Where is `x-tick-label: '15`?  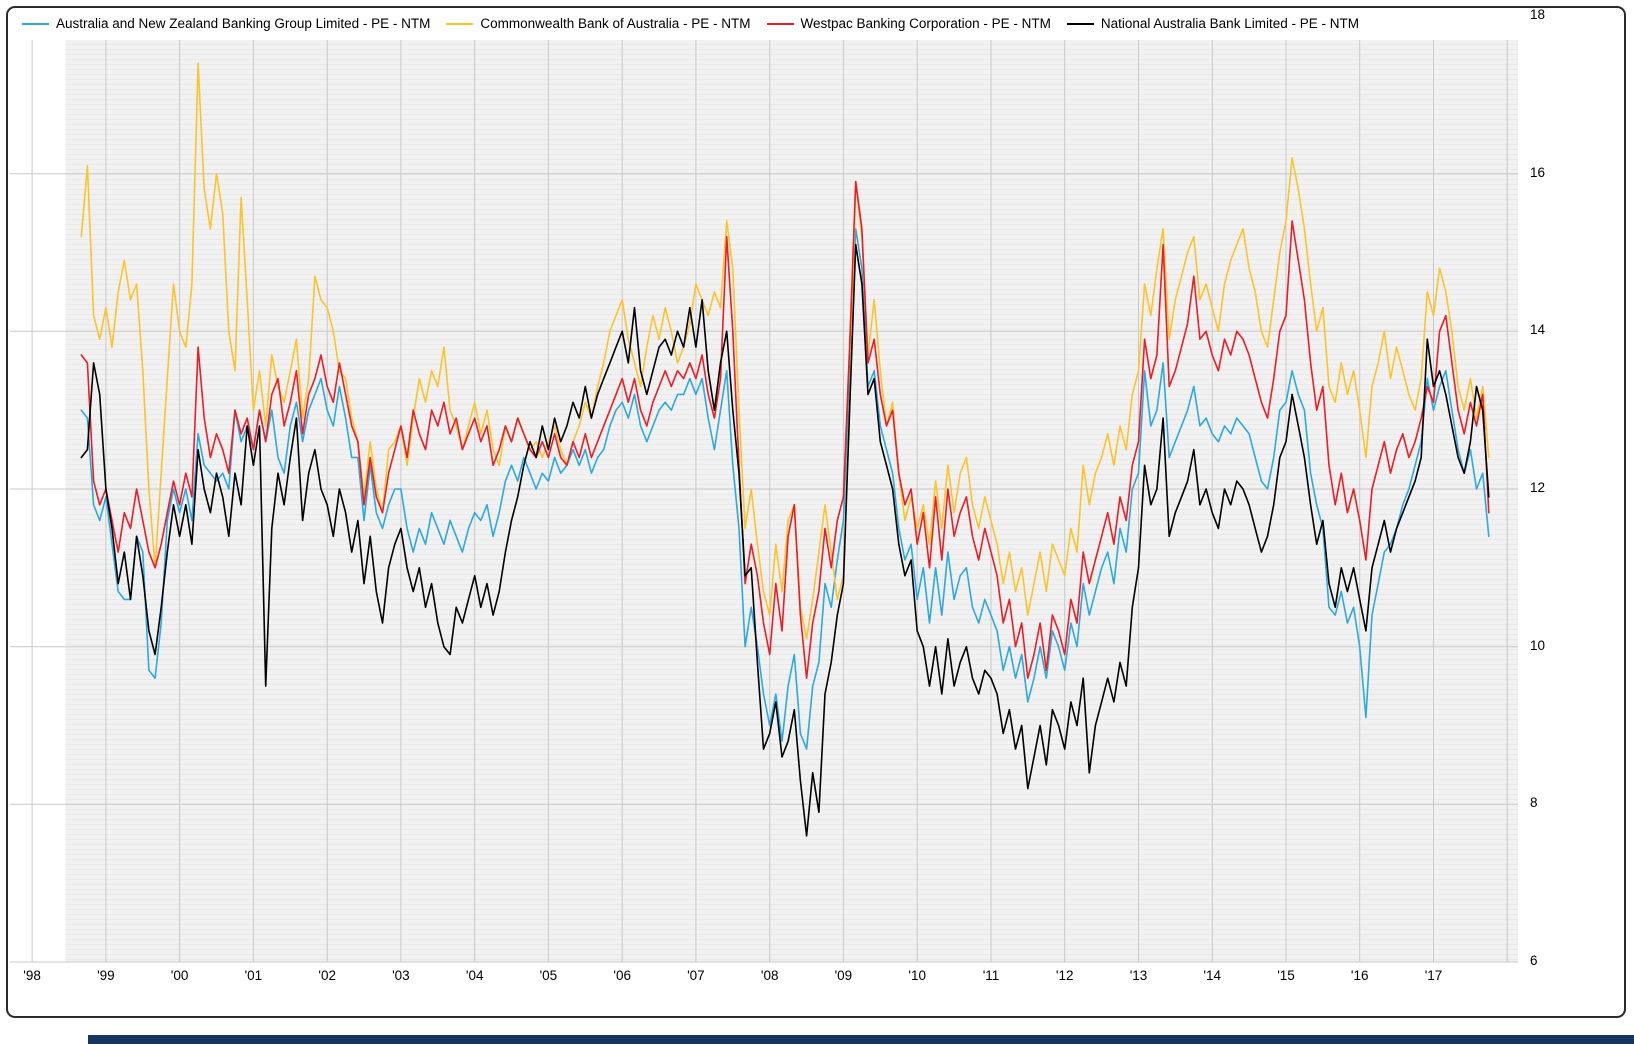
x-tick-label: '15 is located at coordinates (1286, 975).